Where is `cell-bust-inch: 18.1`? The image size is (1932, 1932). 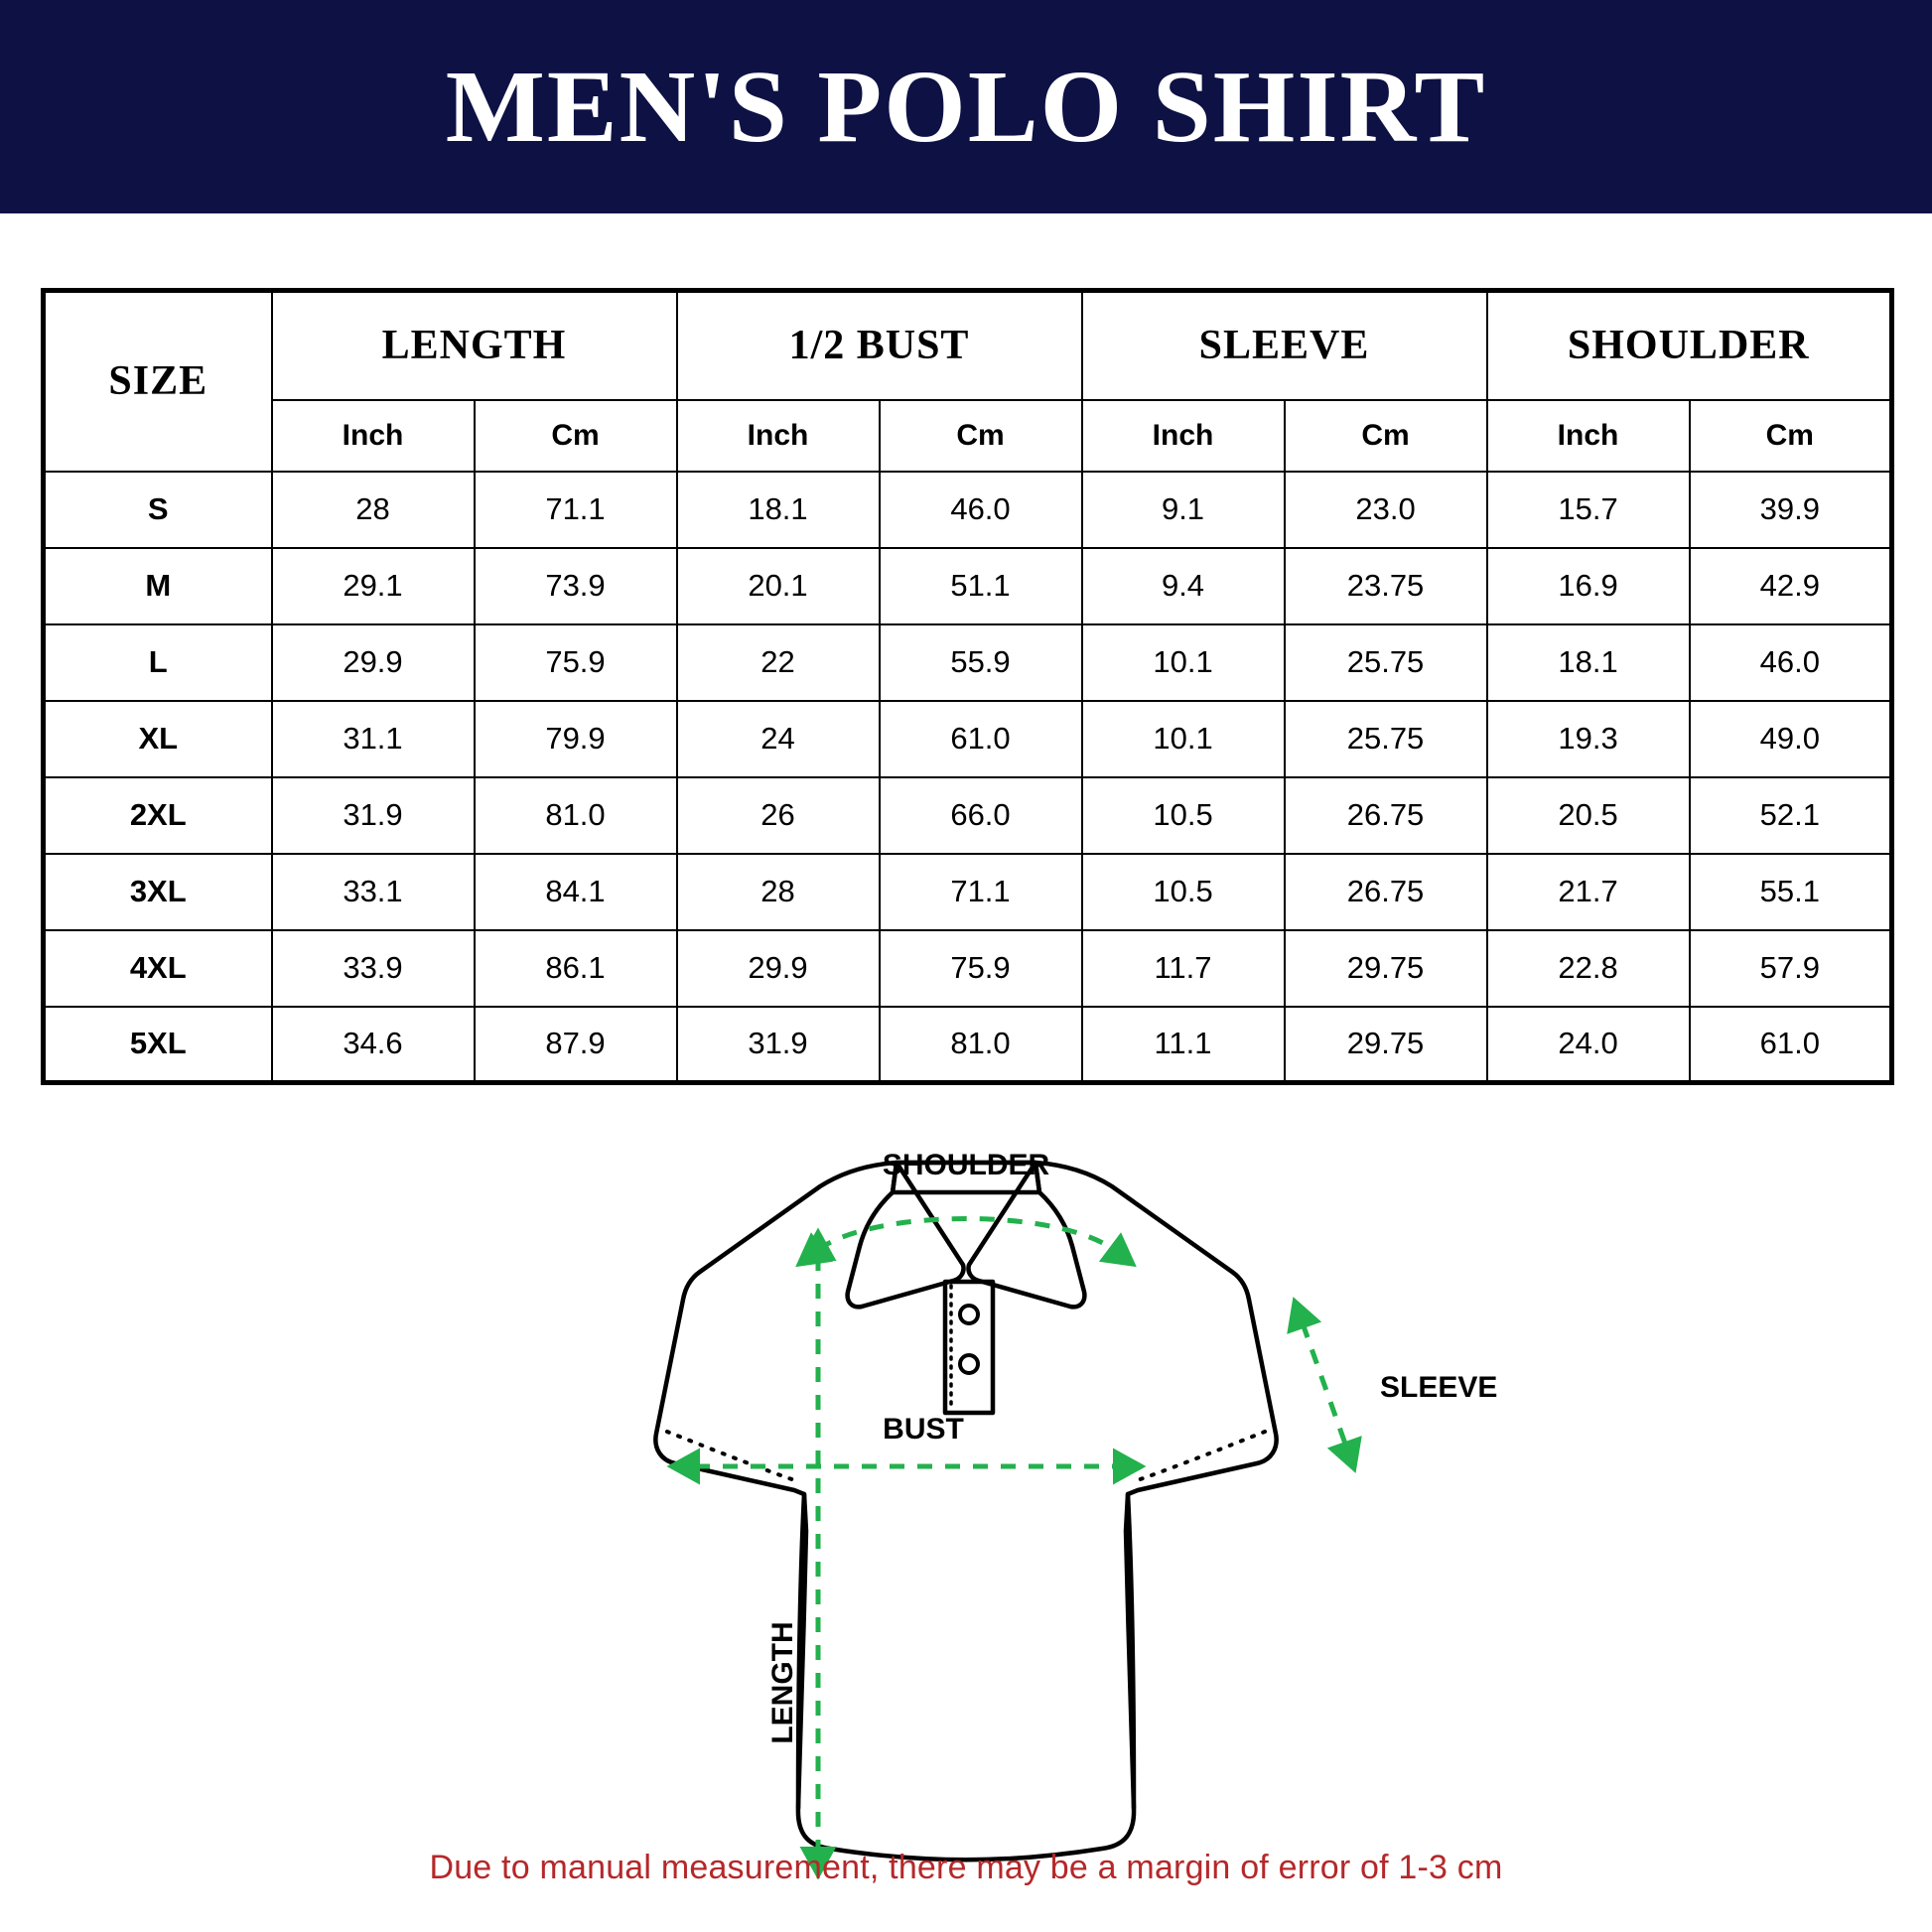
cell-bust-inch: 18.1 is located at coordinates (778, 509).